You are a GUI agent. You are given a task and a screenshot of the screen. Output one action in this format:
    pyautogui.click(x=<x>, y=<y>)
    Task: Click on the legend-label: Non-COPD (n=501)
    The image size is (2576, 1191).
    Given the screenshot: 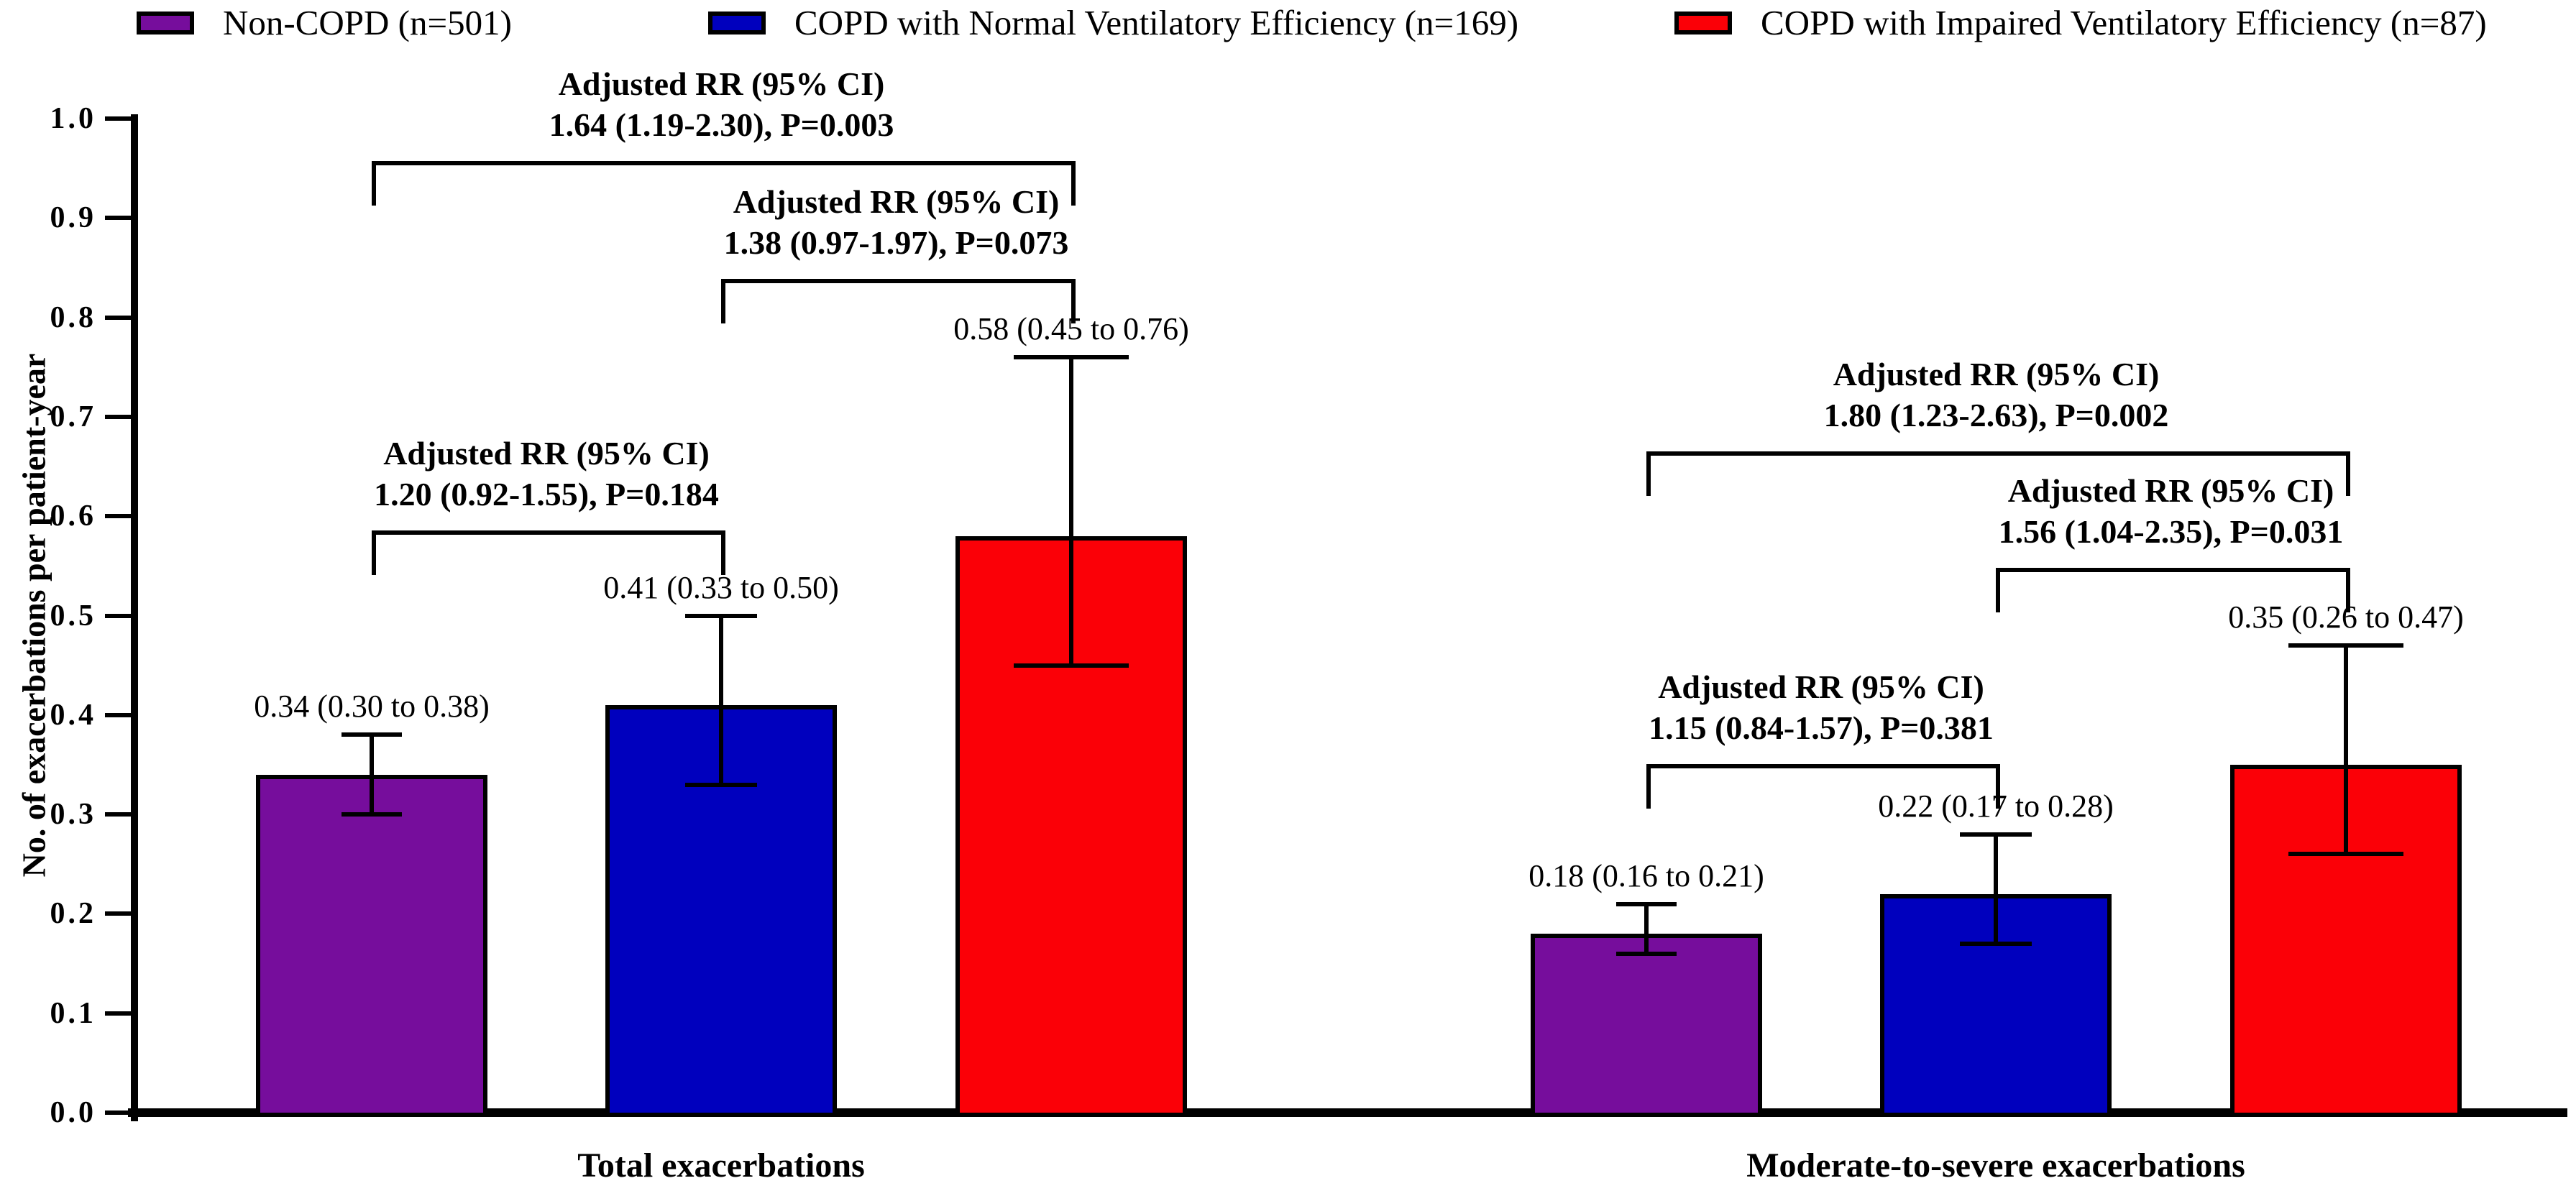 What is the action you would take?
    pyautogui.click(x=367, y=22)
    